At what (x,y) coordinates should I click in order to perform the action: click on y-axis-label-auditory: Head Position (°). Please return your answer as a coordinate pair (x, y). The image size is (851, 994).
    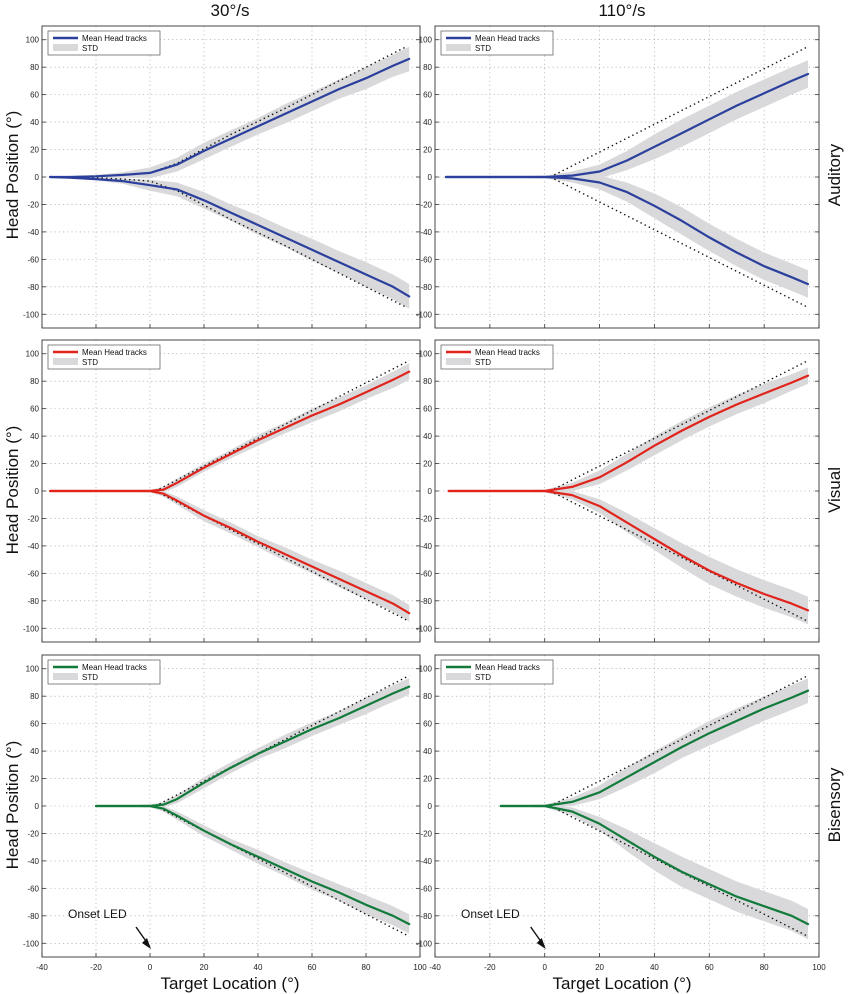
    Looking at the image, I should click on (12, 175).